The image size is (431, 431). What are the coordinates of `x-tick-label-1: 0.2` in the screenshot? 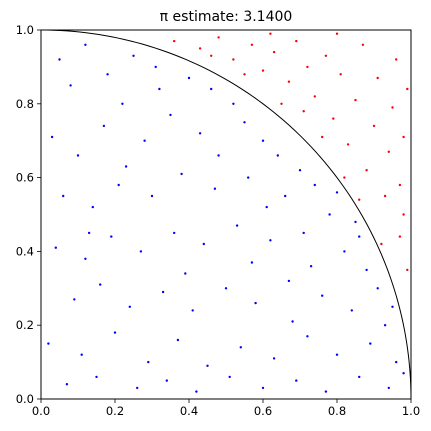 It's located at (115, 411).